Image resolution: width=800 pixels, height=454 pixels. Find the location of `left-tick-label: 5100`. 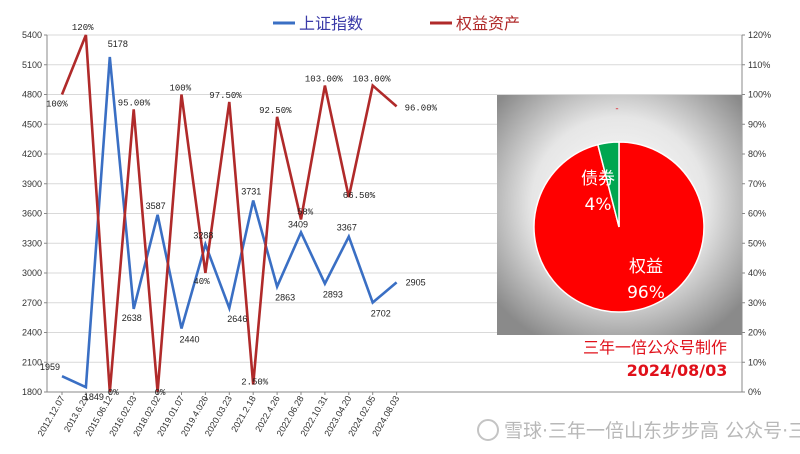

left-tick-label: 5100 is located at coordinates (32, 65).